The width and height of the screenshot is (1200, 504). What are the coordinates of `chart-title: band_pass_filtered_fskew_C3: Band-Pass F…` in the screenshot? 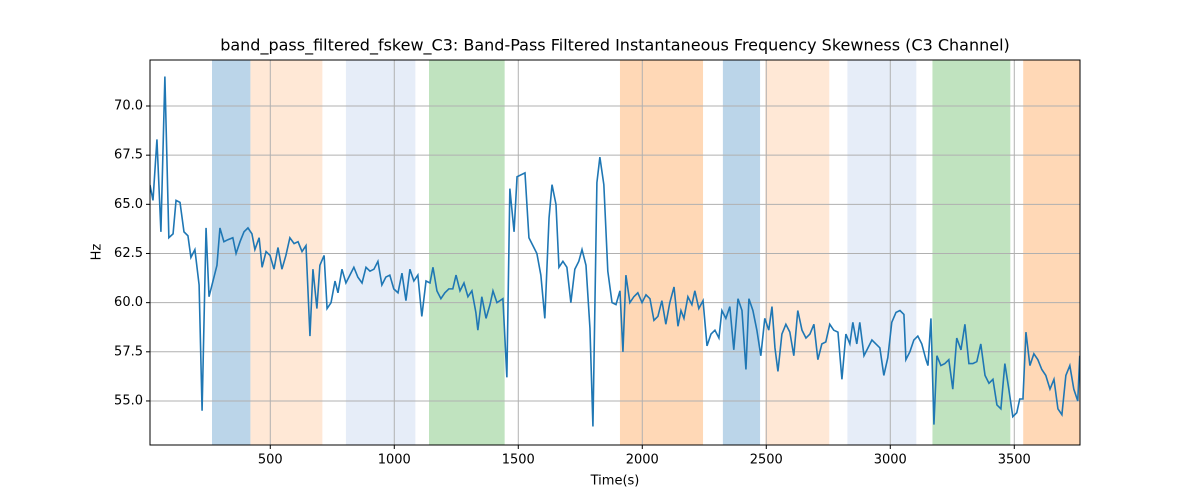 It's located at (615, 46).